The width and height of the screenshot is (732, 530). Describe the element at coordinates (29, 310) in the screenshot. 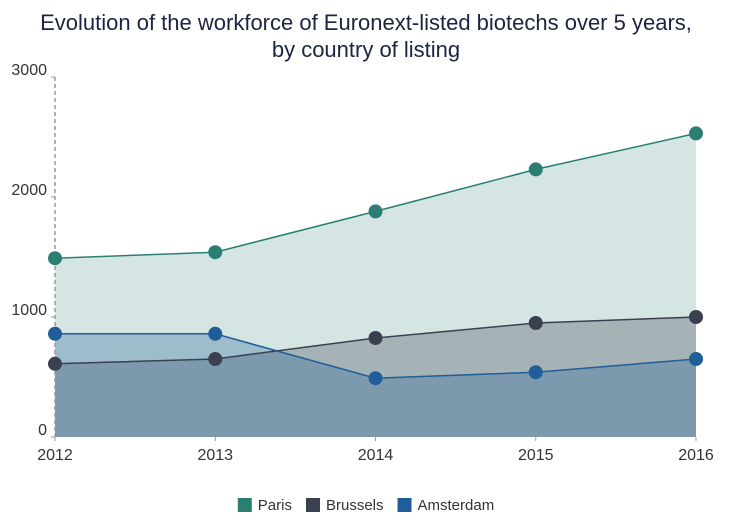

I see `y-tick-label: 1000` at that location.